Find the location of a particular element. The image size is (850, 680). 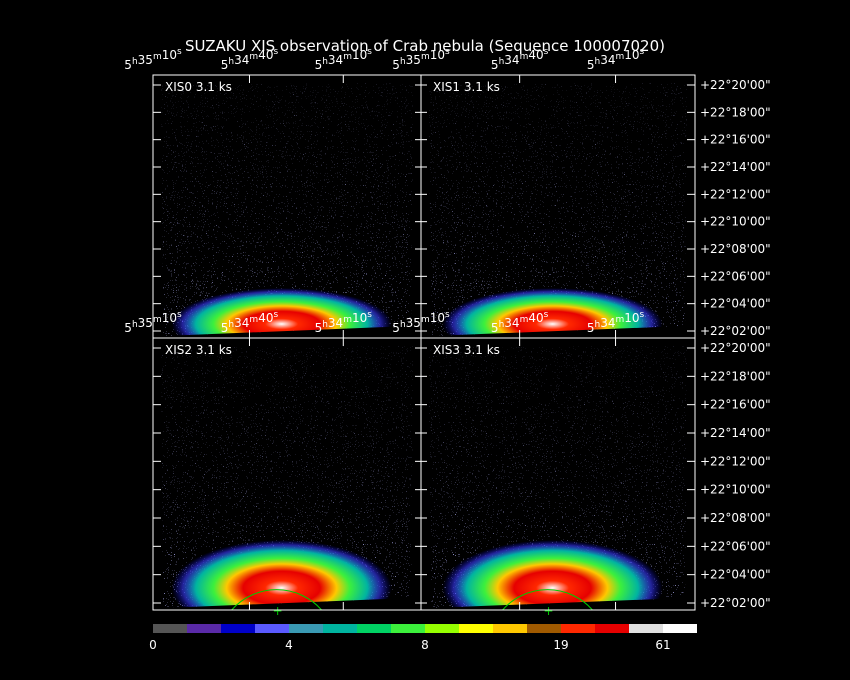

panel-label: XIS1 3.1 ks is located at coordinates (466, 87).